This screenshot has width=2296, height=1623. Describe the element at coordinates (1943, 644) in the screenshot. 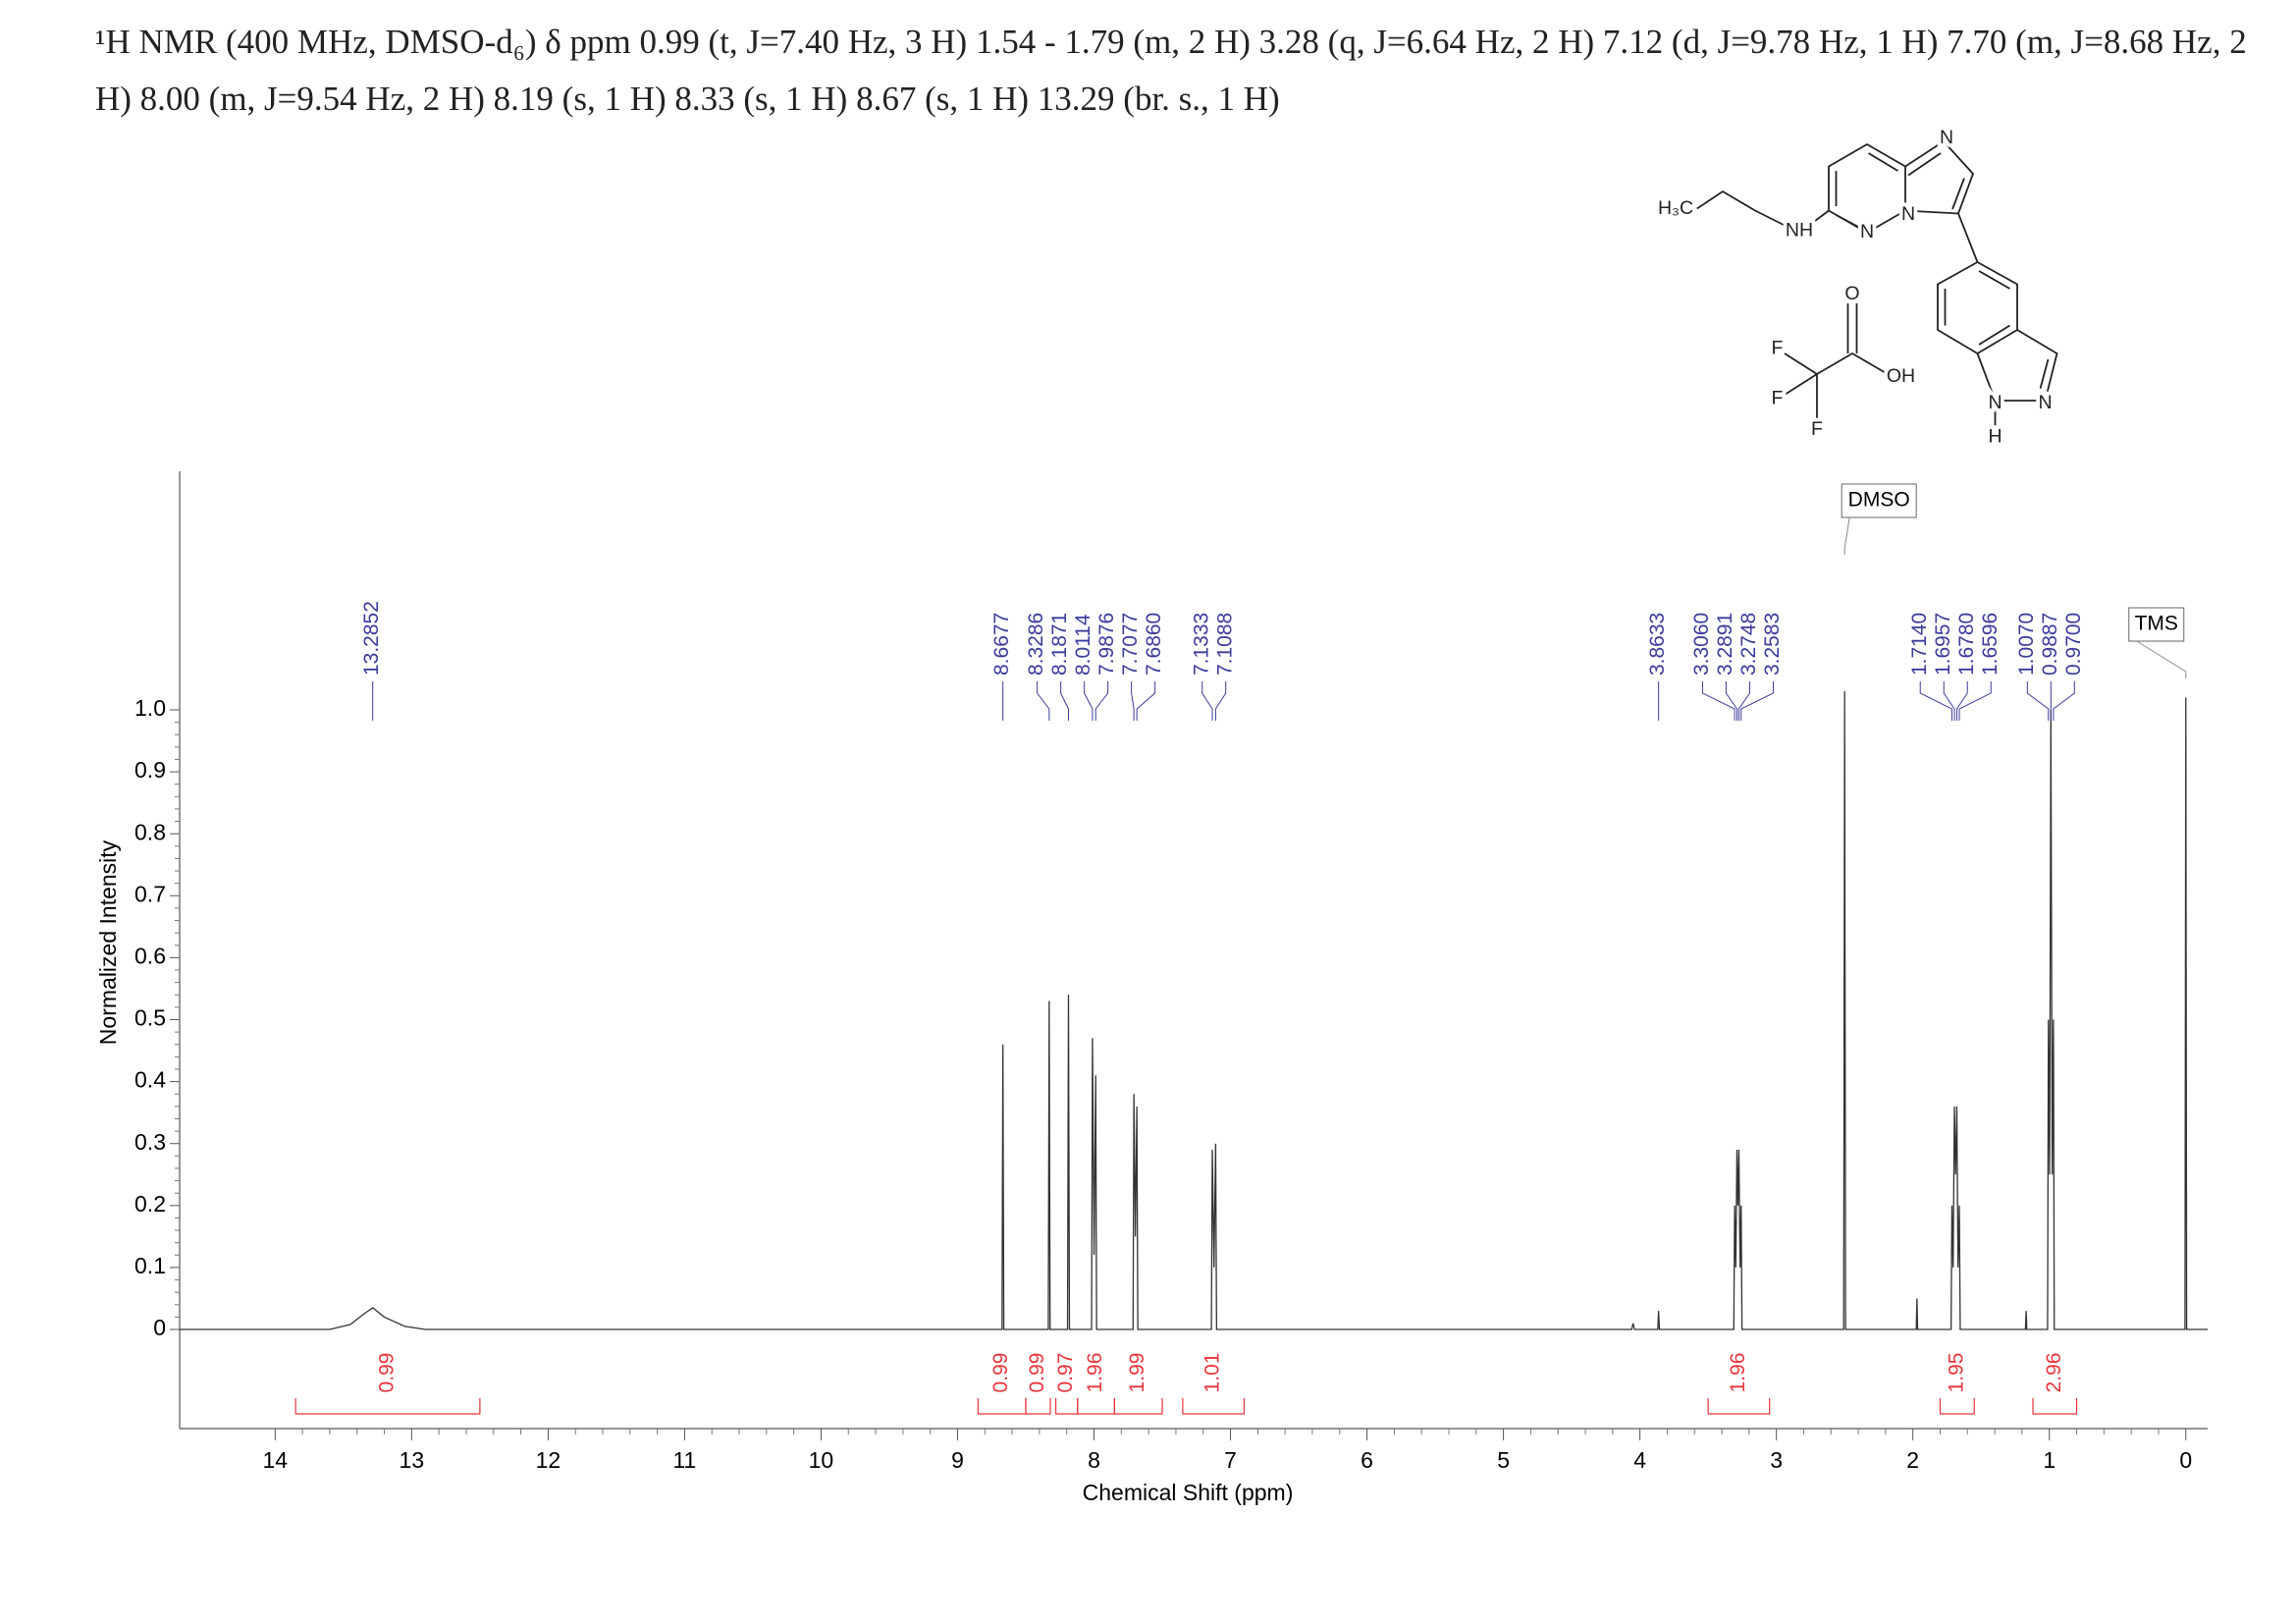

I see `peak-label: 1.6957` at that location.